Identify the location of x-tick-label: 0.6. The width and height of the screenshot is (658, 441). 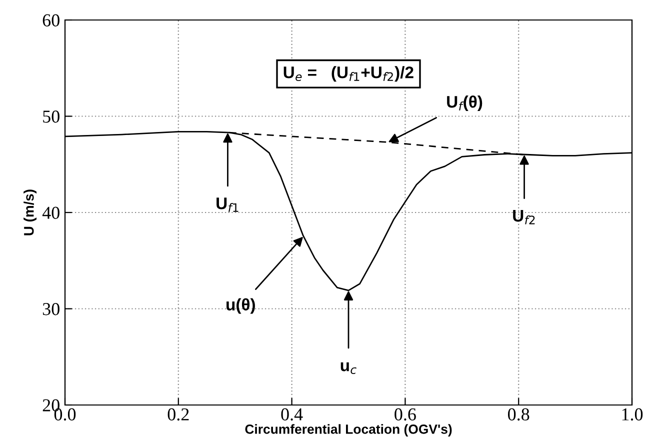
(405, 414).